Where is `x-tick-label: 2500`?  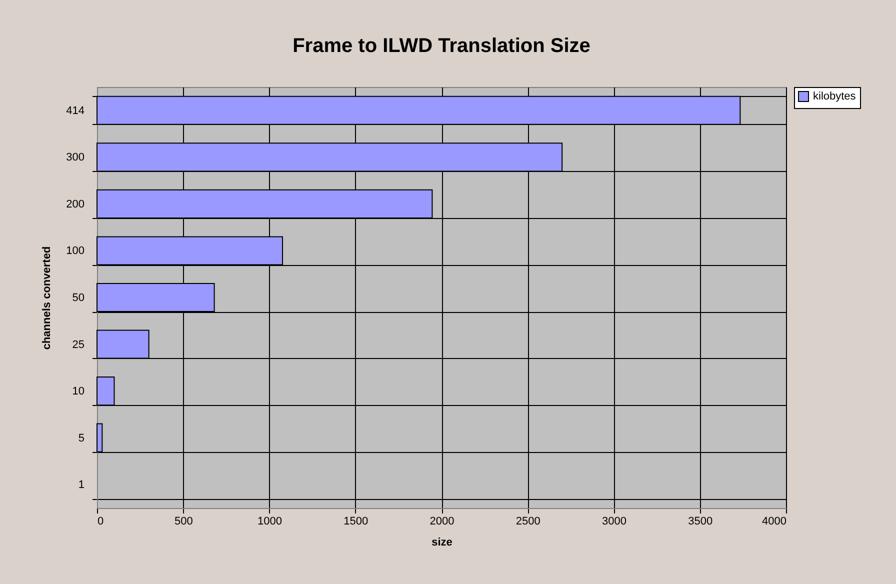
x-tick-label: 2500 is located at coordinates (528, 522).